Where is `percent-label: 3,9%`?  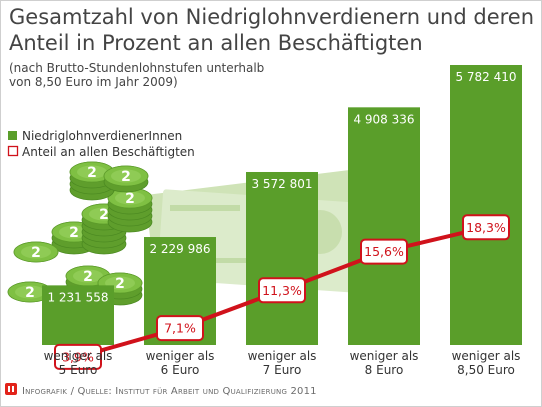
percent-label: 3,9% is located at coordinates (78, 356).